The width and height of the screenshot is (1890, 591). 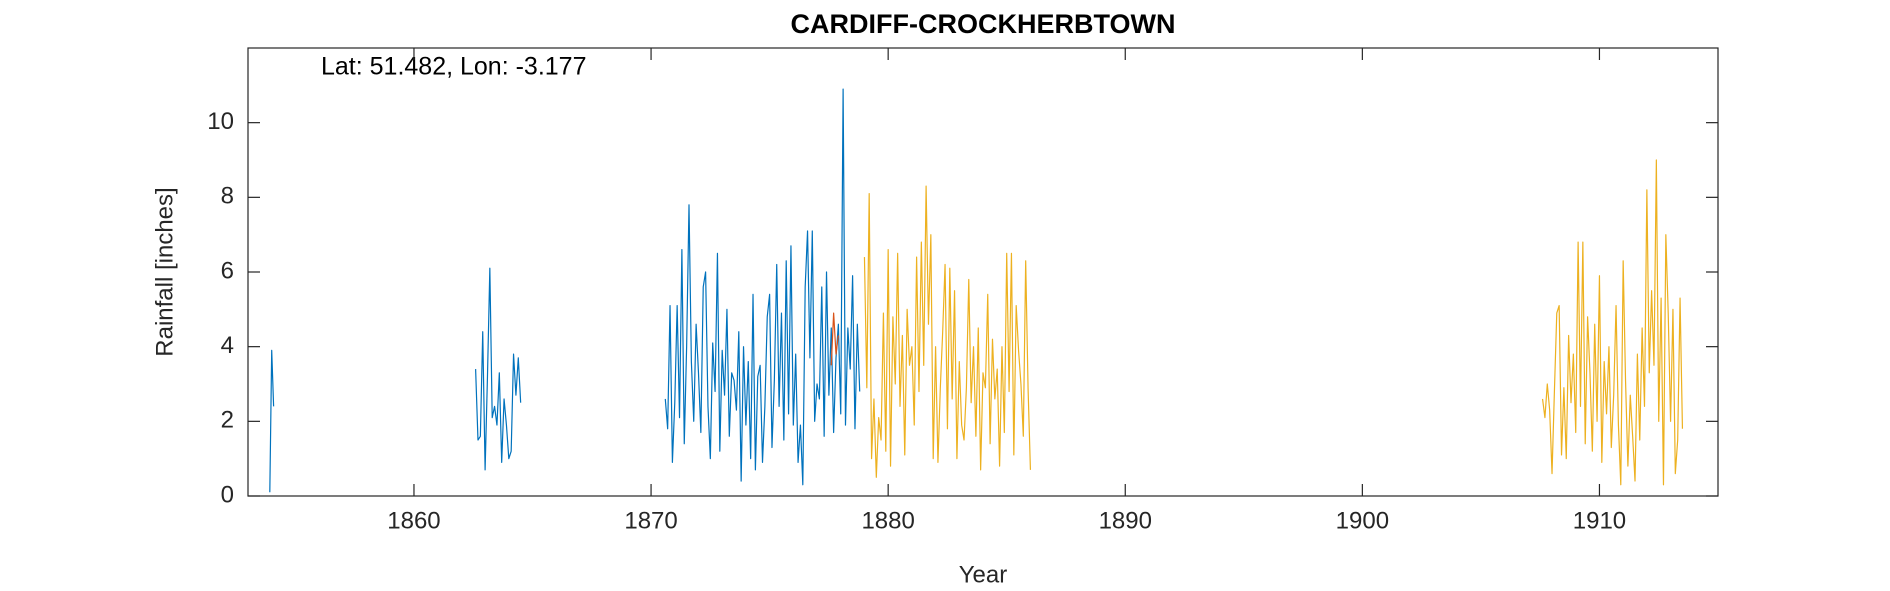 What do you see at coordinates (227, 270) in the screenshot?
I see `y-tick-label: 6` at bounding box center [227, 270].